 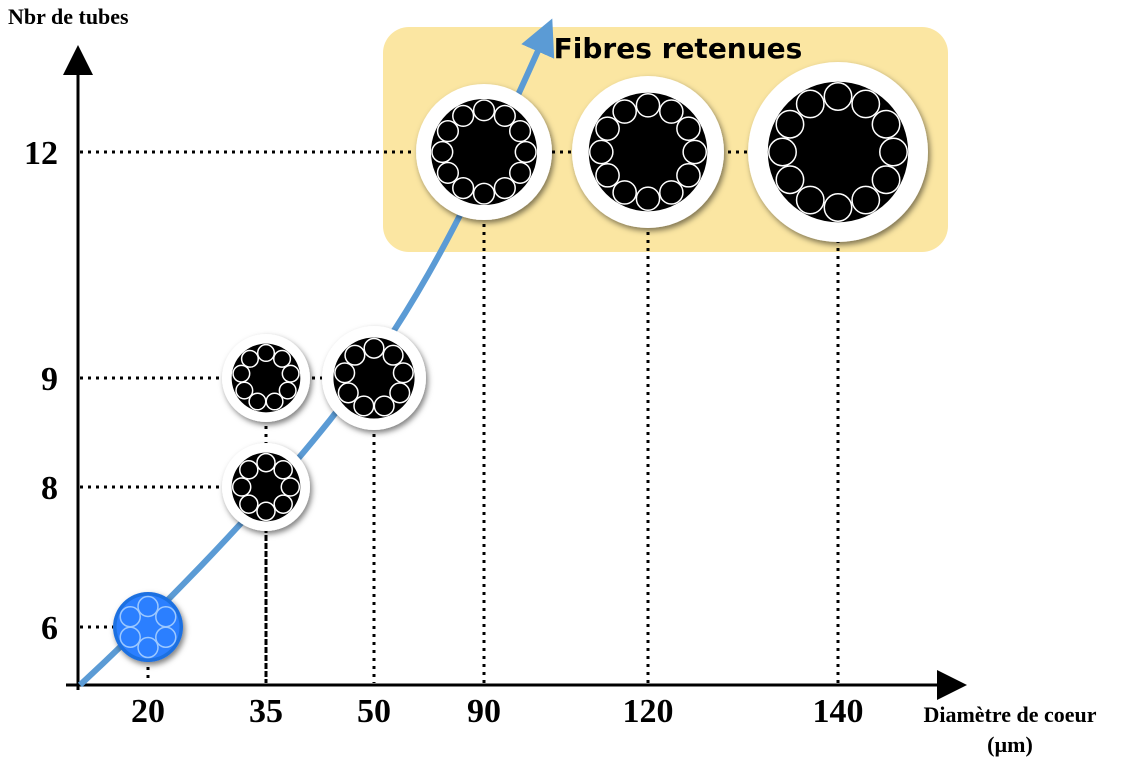 What do you see at coordinates (1009, 714) in the screenshot?
I see `x-axis-label: Diamètre de coeur` at bounding box center [1009, 714].